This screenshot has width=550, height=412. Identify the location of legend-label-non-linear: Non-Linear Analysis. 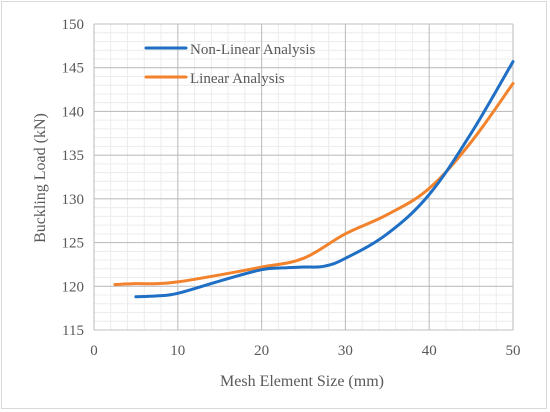
(253, 50).